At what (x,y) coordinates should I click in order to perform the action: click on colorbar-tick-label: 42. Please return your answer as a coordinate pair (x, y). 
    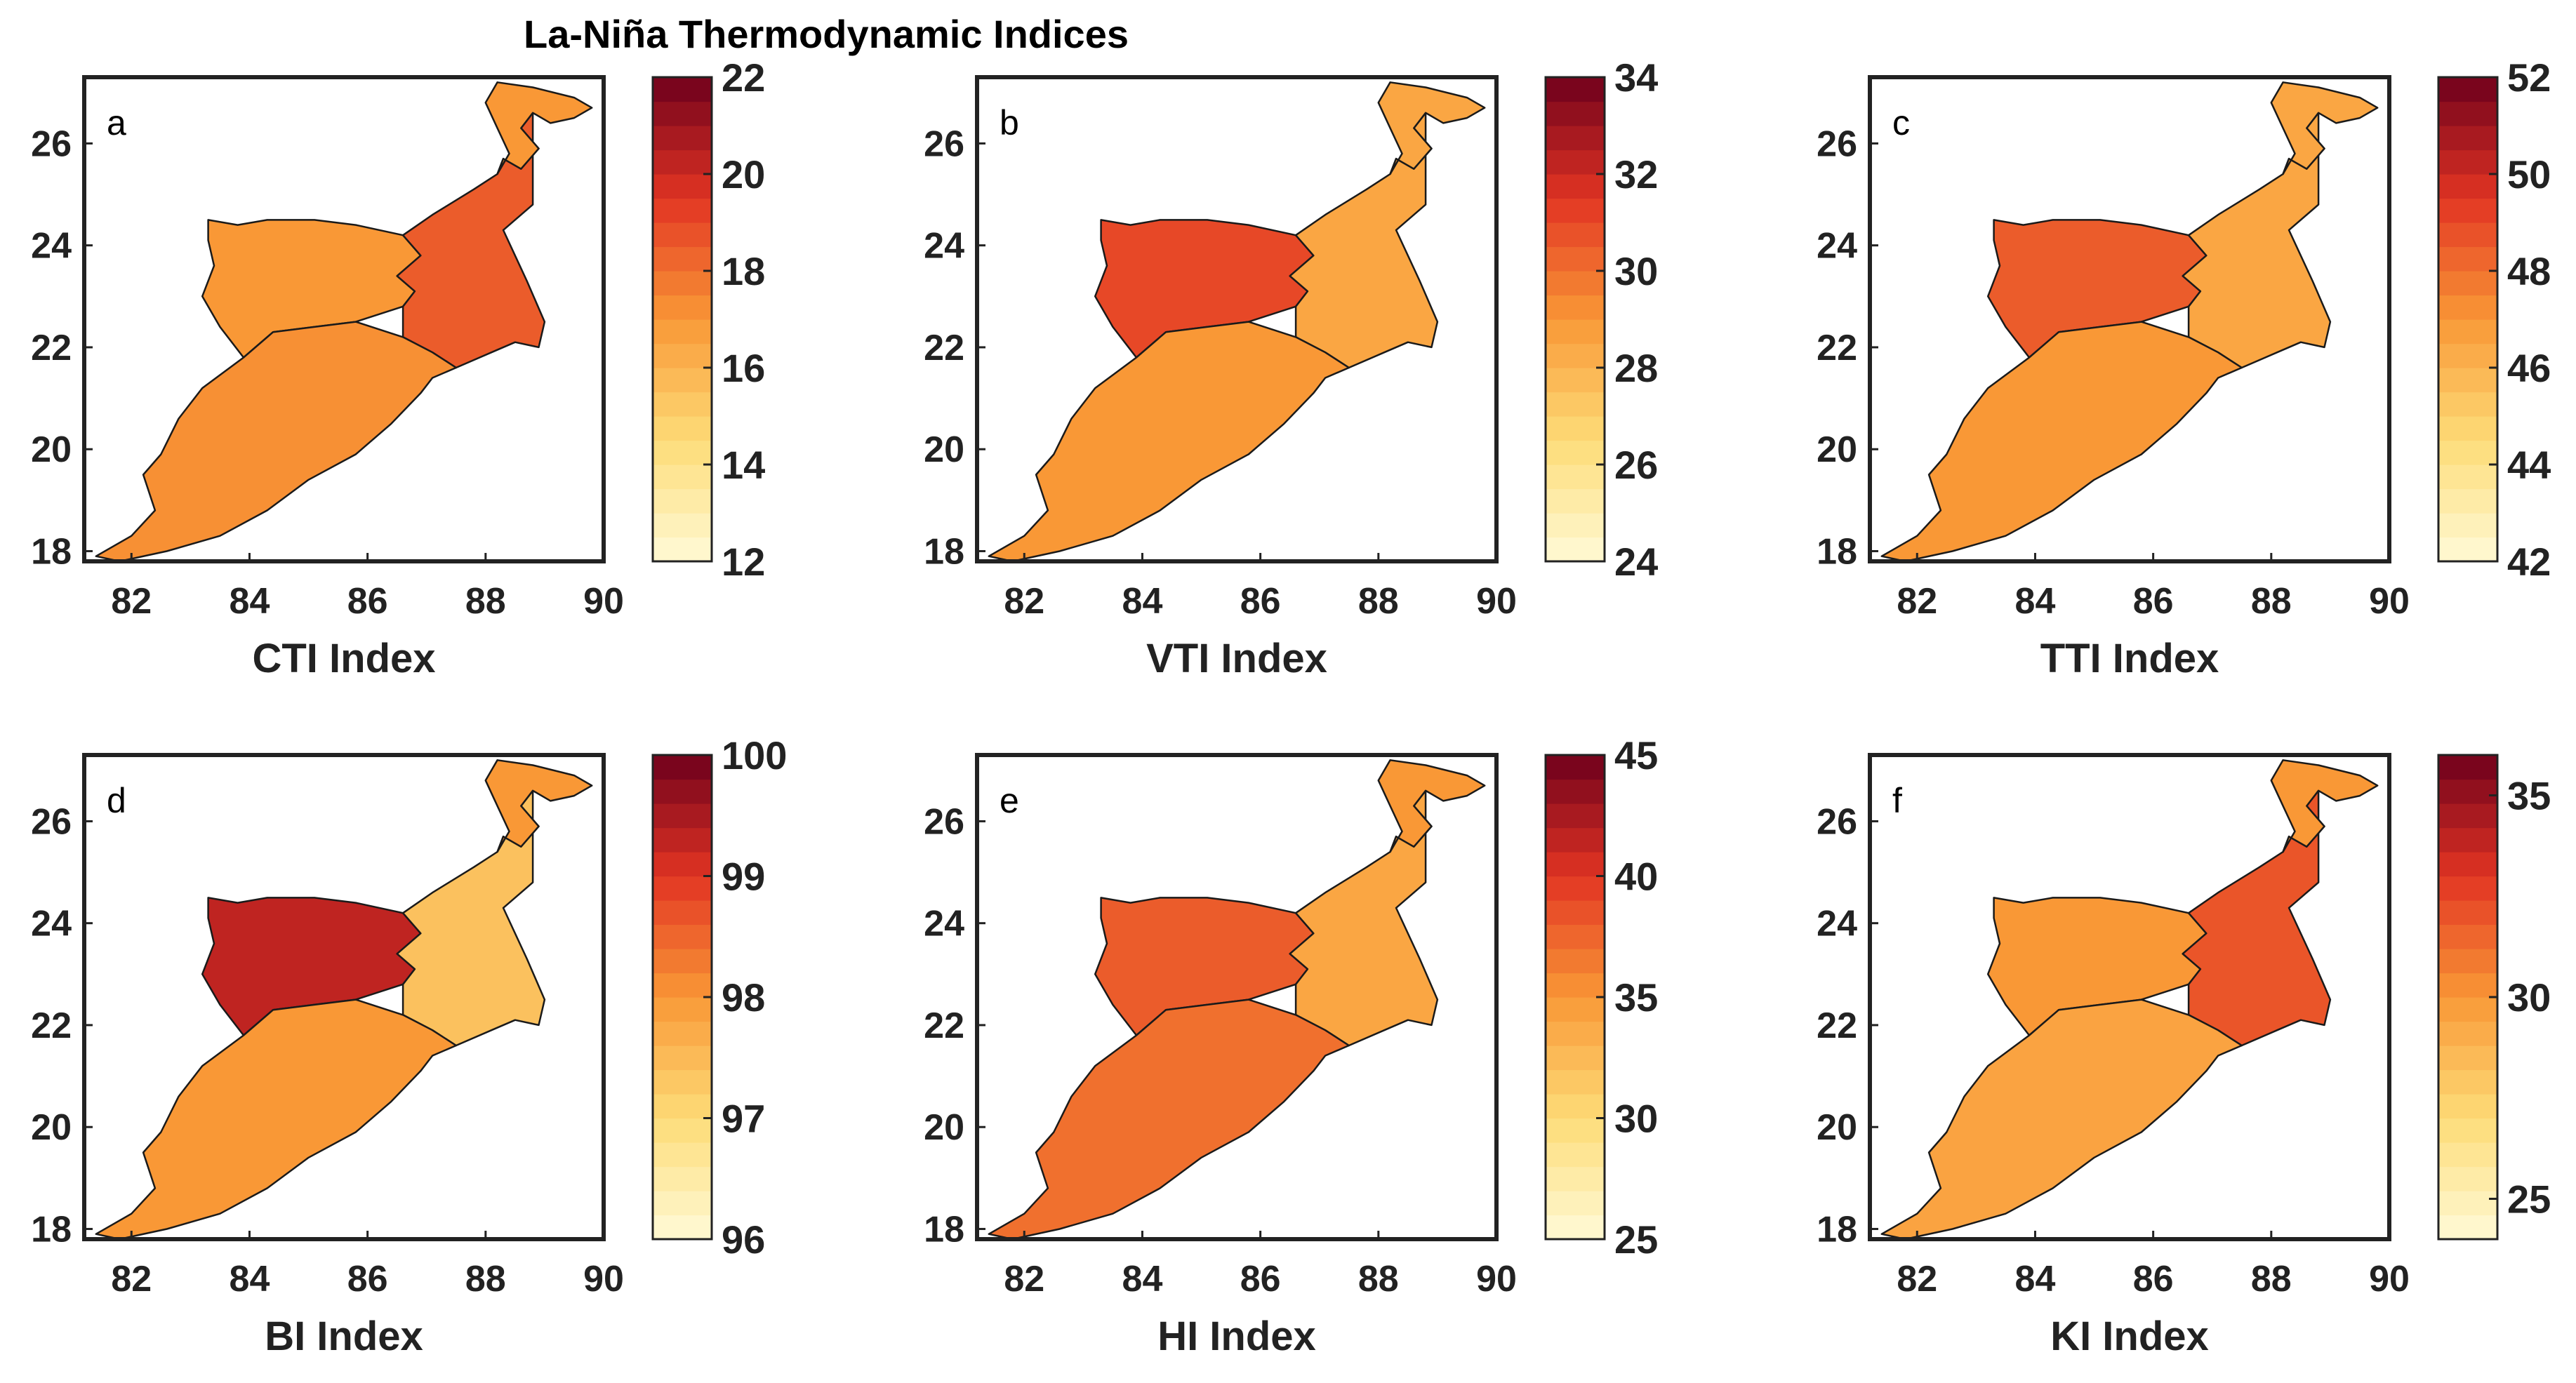
    Looking at the image, I should click on (2529, 562).